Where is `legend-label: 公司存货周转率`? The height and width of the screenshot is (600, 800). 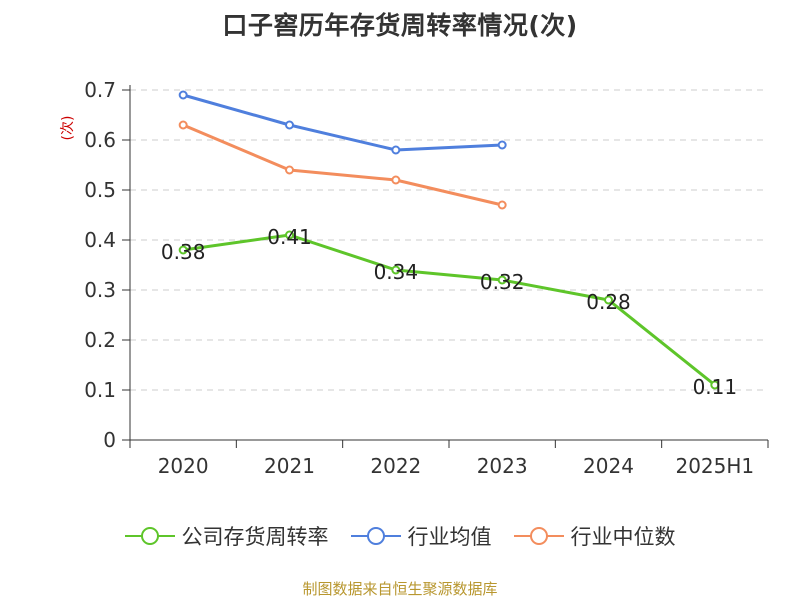
legend-label: 公司存货周转率 is located at coordinates (255, 537).